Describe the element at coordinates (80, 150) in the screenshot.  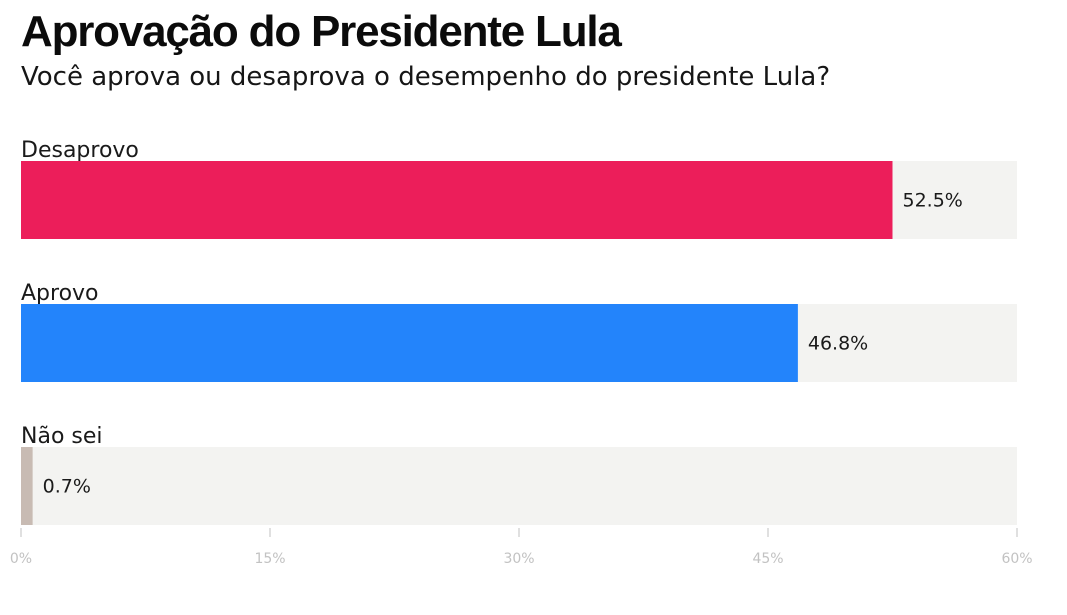
I see `category-label-desaprovo: Desaprovo` at that location.